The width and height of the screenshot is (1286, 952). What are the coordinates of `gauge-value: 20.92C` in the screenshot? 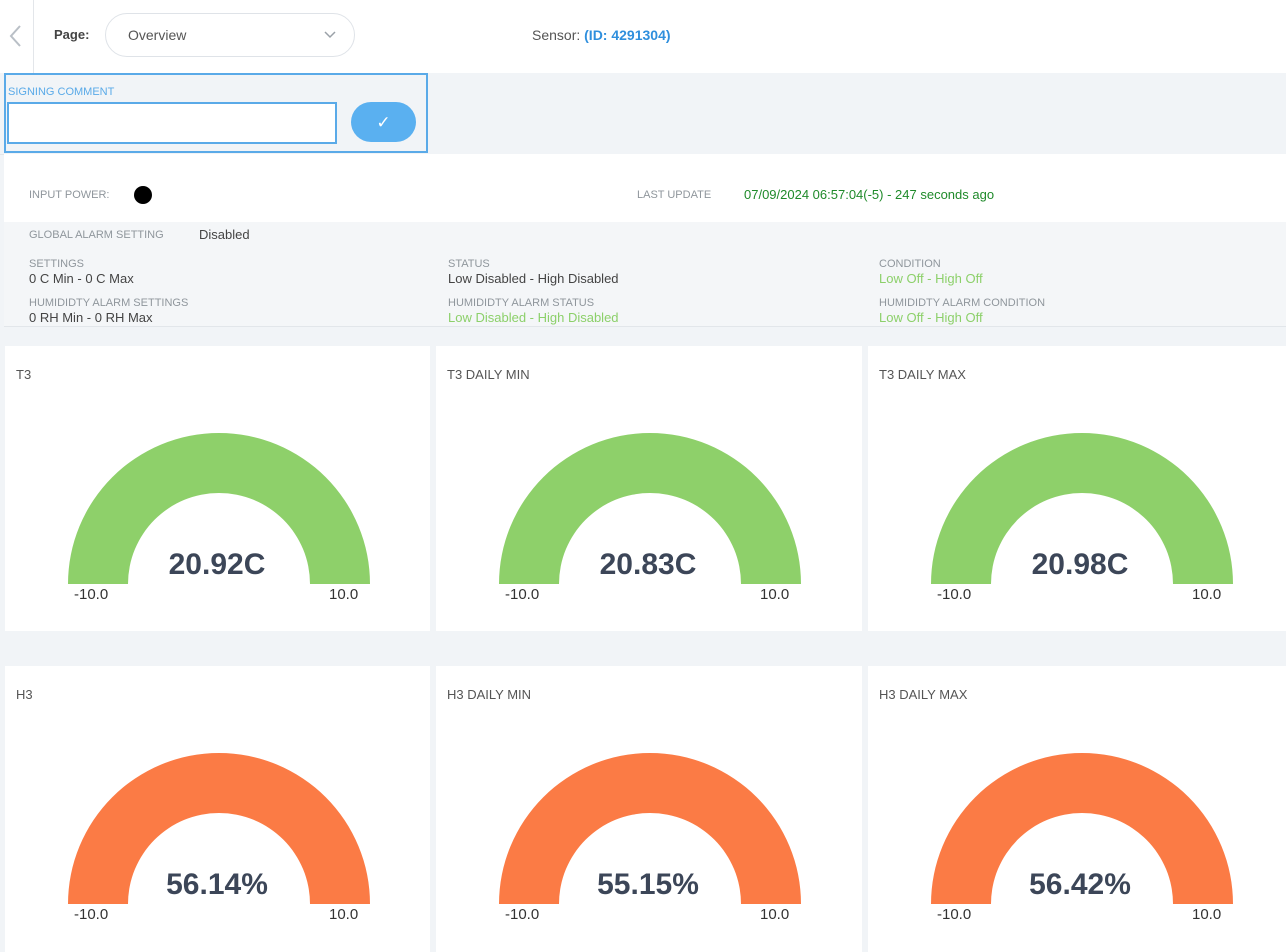 It's located at (217, 564).